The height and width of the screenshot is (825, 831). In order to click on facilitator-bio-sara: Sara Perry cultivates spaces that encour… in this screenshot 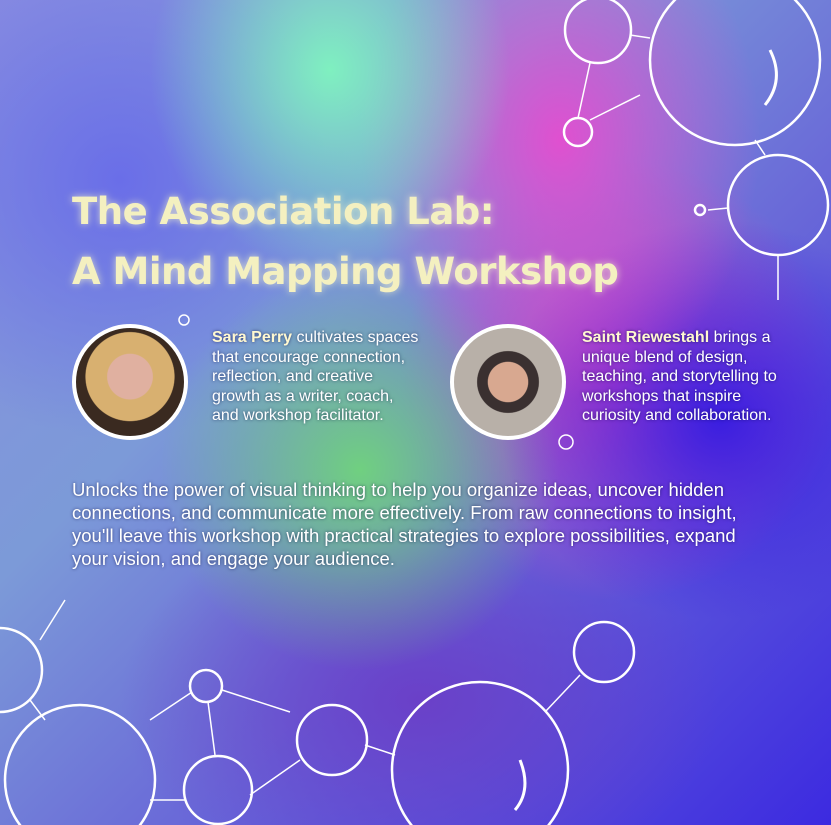, I will do `click(317, 377)`.